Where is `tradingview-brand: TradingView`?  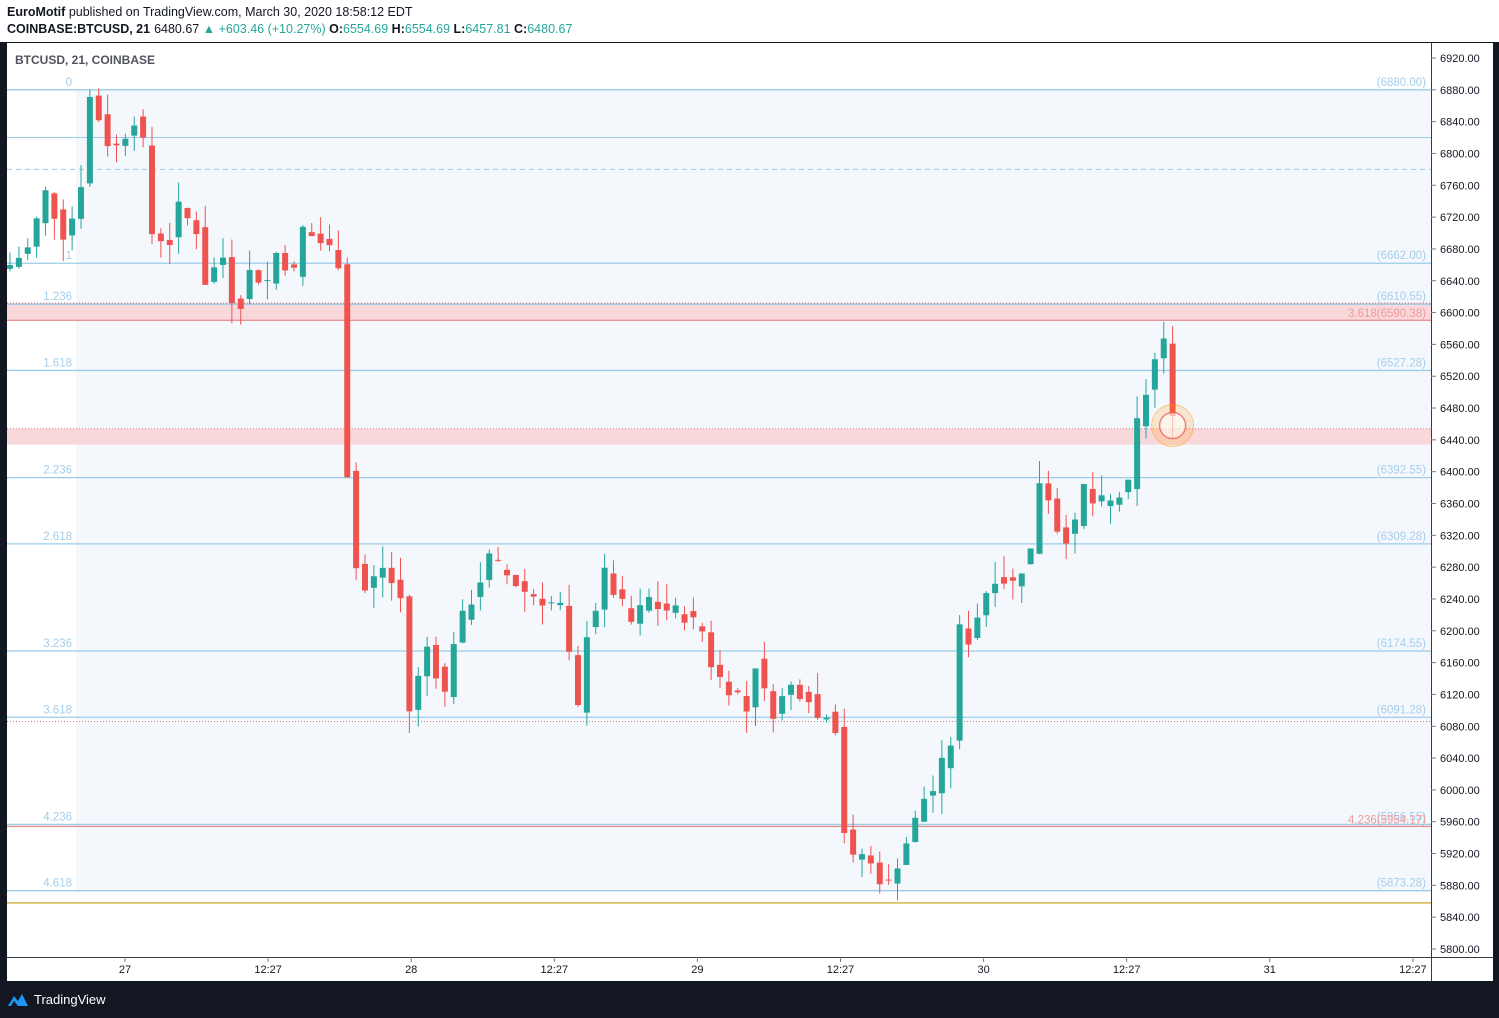 tradingview-brand: TradingView is located at coordinates (70, 999).